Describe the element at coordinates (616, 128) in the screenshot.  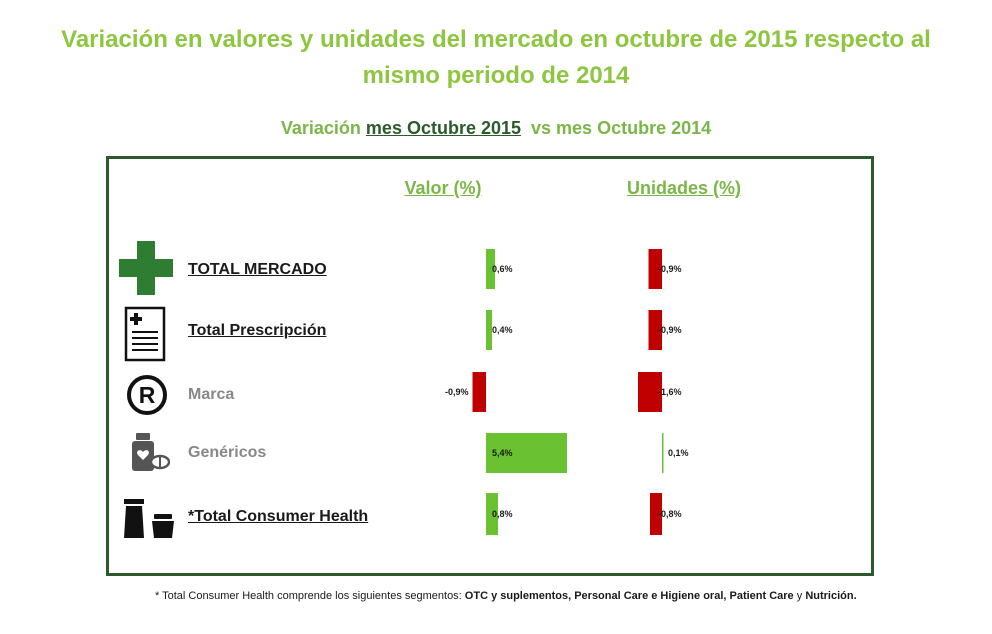
I see `subtitle-post: vs mes Octubre 2014` at that location.